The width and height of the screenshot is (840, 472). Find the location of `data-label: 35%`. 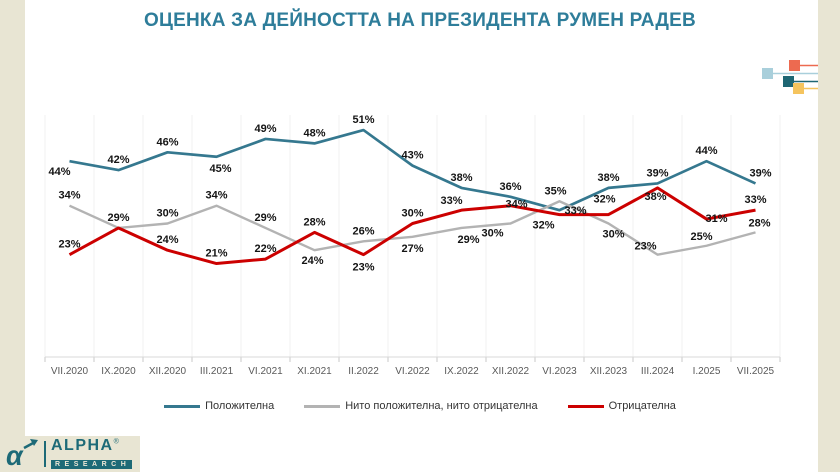

data-label: 35% is located at coordinates (555, 191).